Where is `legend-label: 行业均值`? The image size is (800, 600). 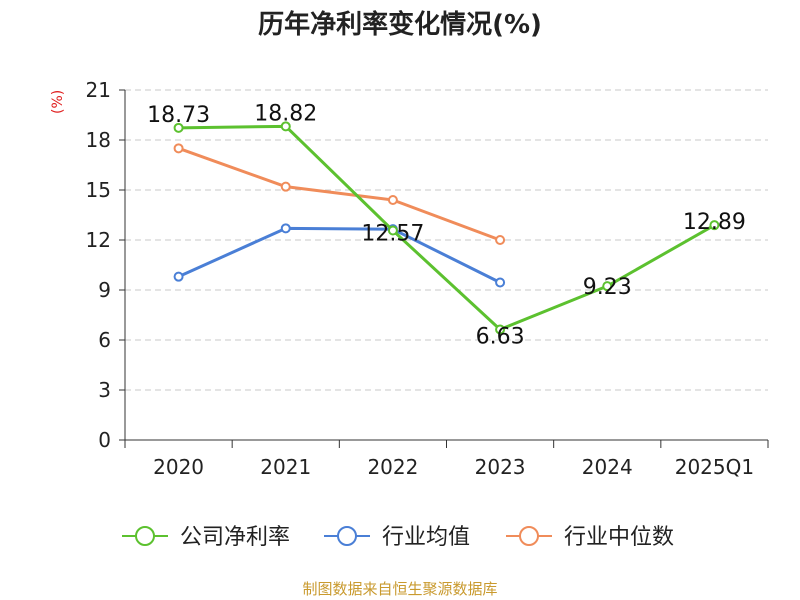
legend-label: 行业均值 is located at coordinates (426, 537).